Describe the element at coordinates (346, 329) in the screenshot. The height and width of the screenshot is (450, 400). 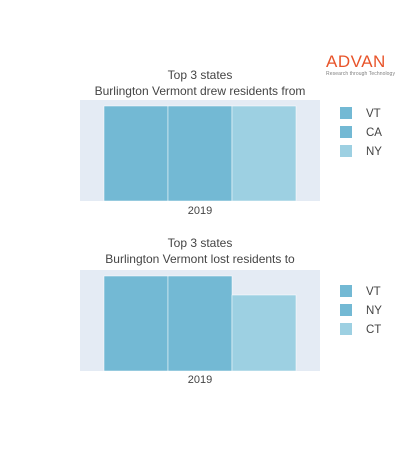
I see `legend-swatch-ct` at that location.